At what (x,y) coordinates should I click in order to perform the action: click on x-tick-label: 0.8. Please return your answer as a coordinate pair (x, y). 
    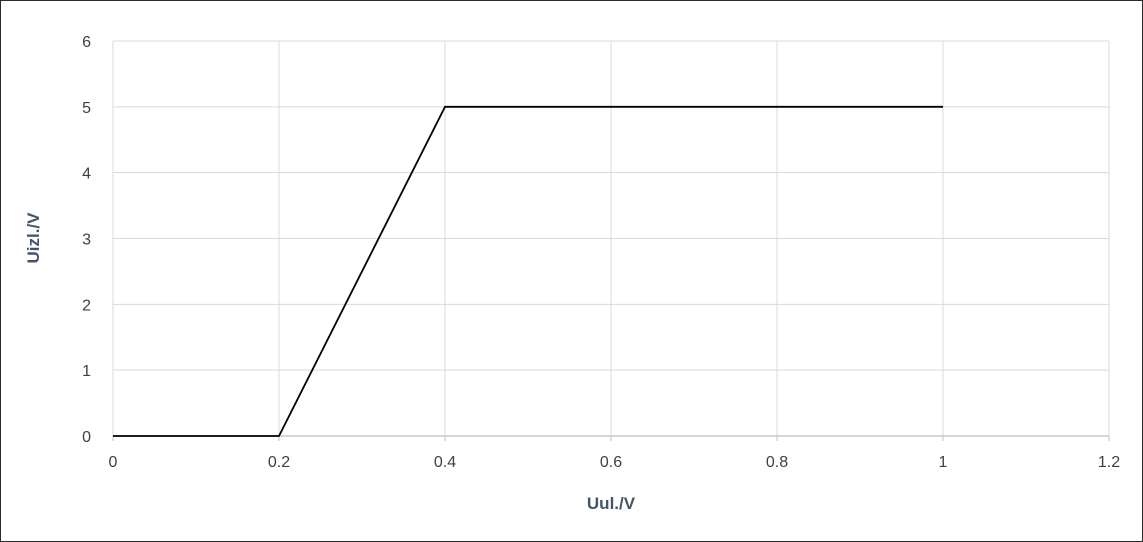
    Looking at the image, I should click on (777, 462).